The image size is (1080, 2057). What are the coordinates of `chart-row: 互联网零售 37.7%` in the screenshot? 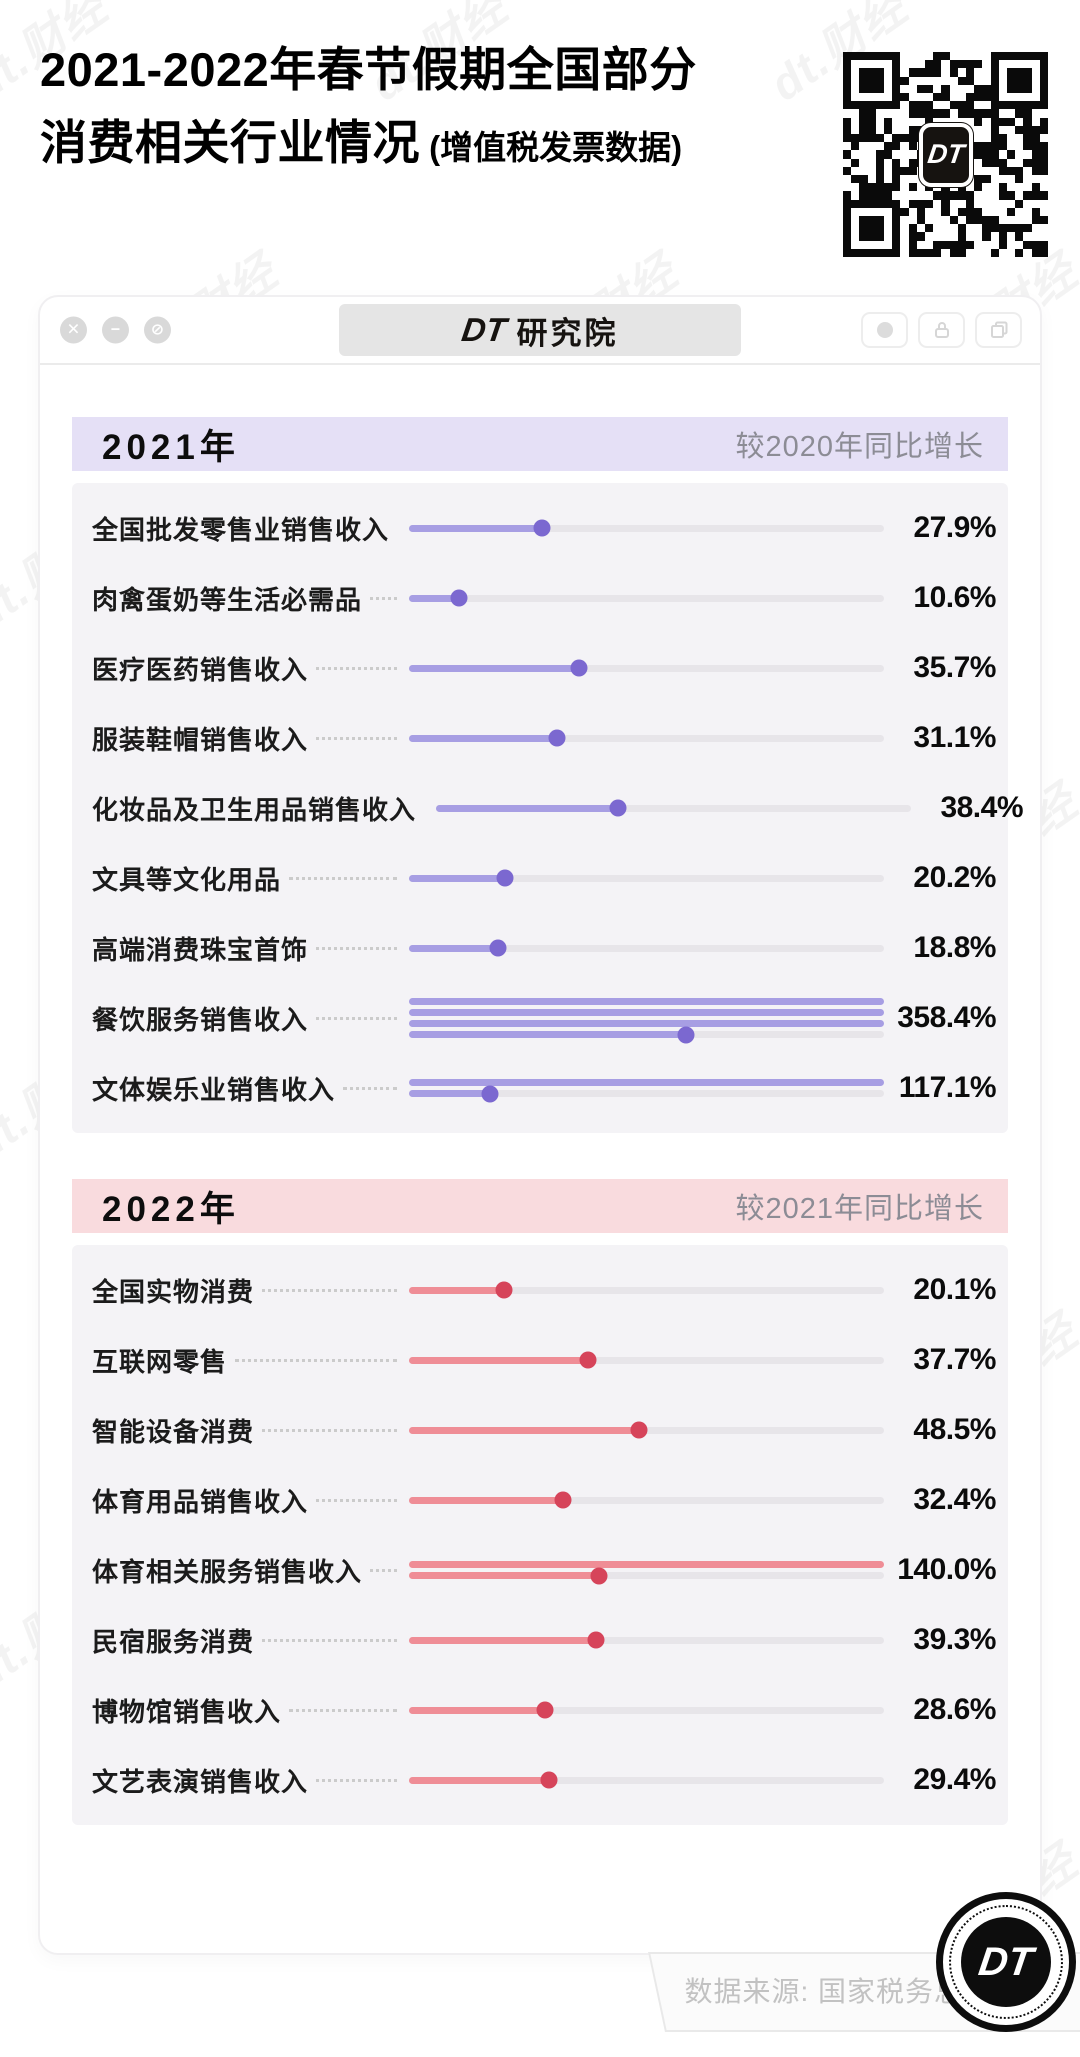 It's located at (540, 1360).